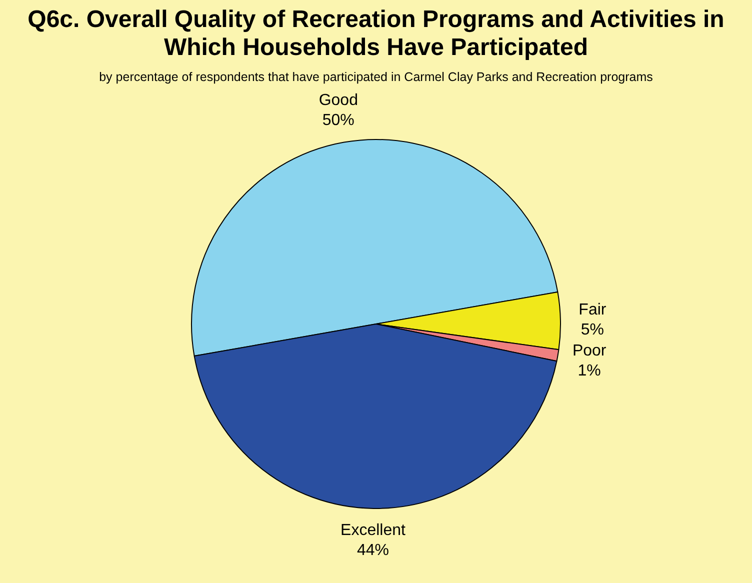  I want to click on data-label: 50%, so click(338, 121).